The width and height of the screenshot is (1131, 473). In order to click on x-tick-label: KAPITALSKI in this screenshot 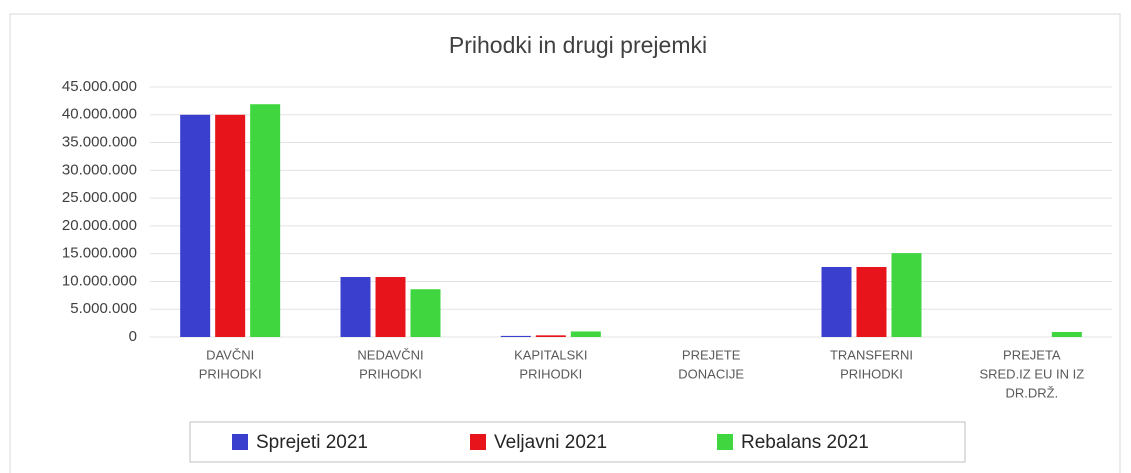, I will do `click(550, 354)`.